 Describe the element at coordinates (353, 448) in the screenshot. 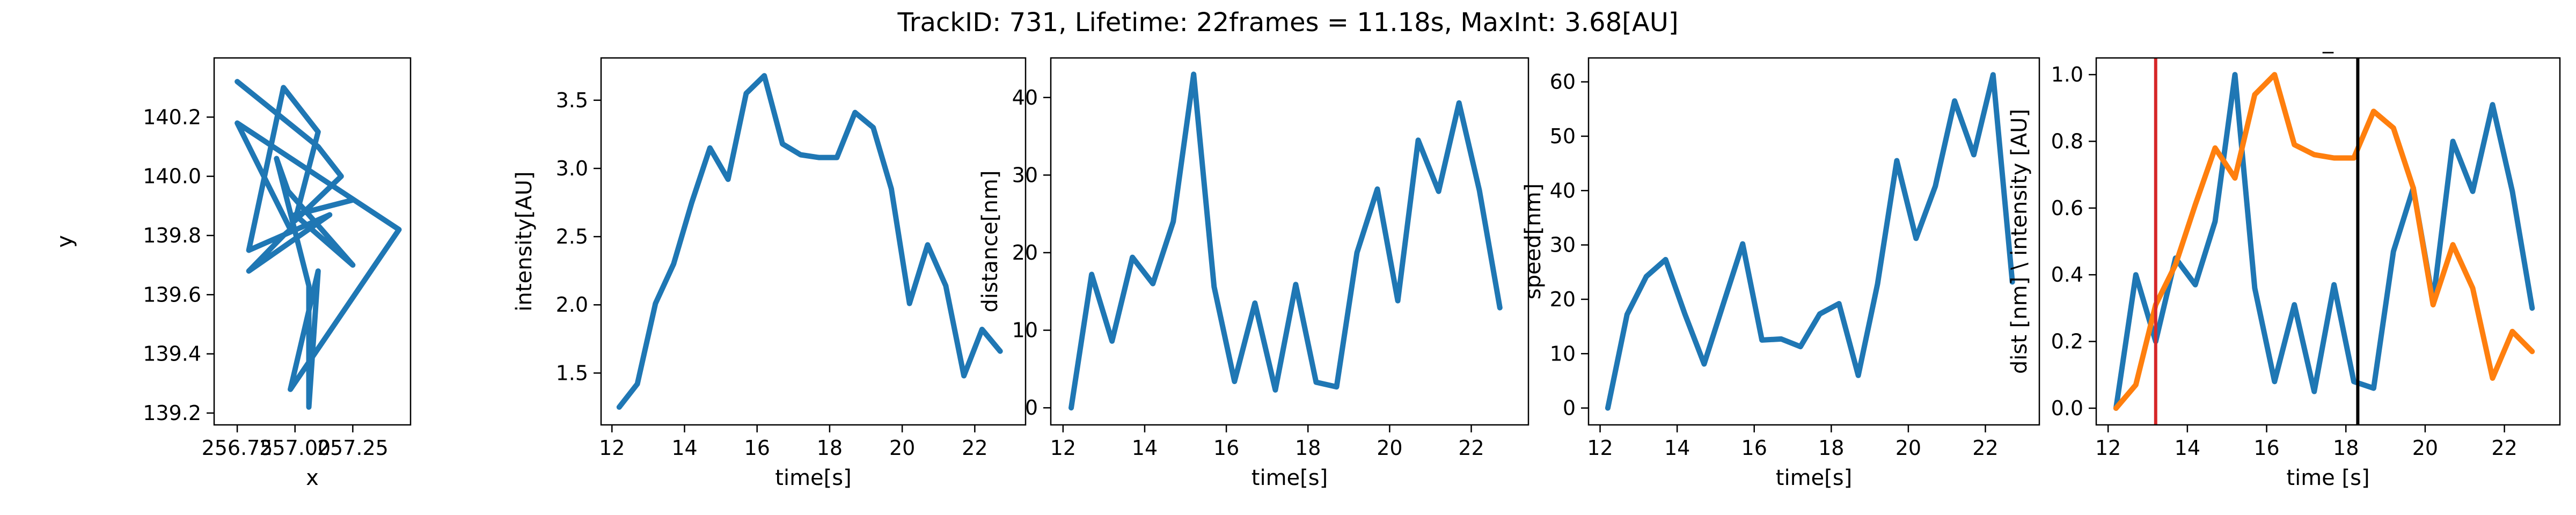

I see `x-tick-label: 257.25` at that location.